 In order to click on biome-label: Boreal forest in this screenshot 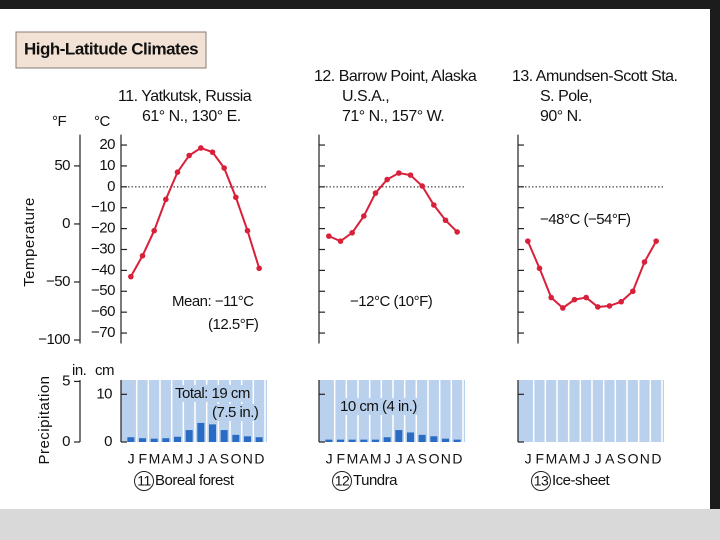, I will do `click(195, 480)`.